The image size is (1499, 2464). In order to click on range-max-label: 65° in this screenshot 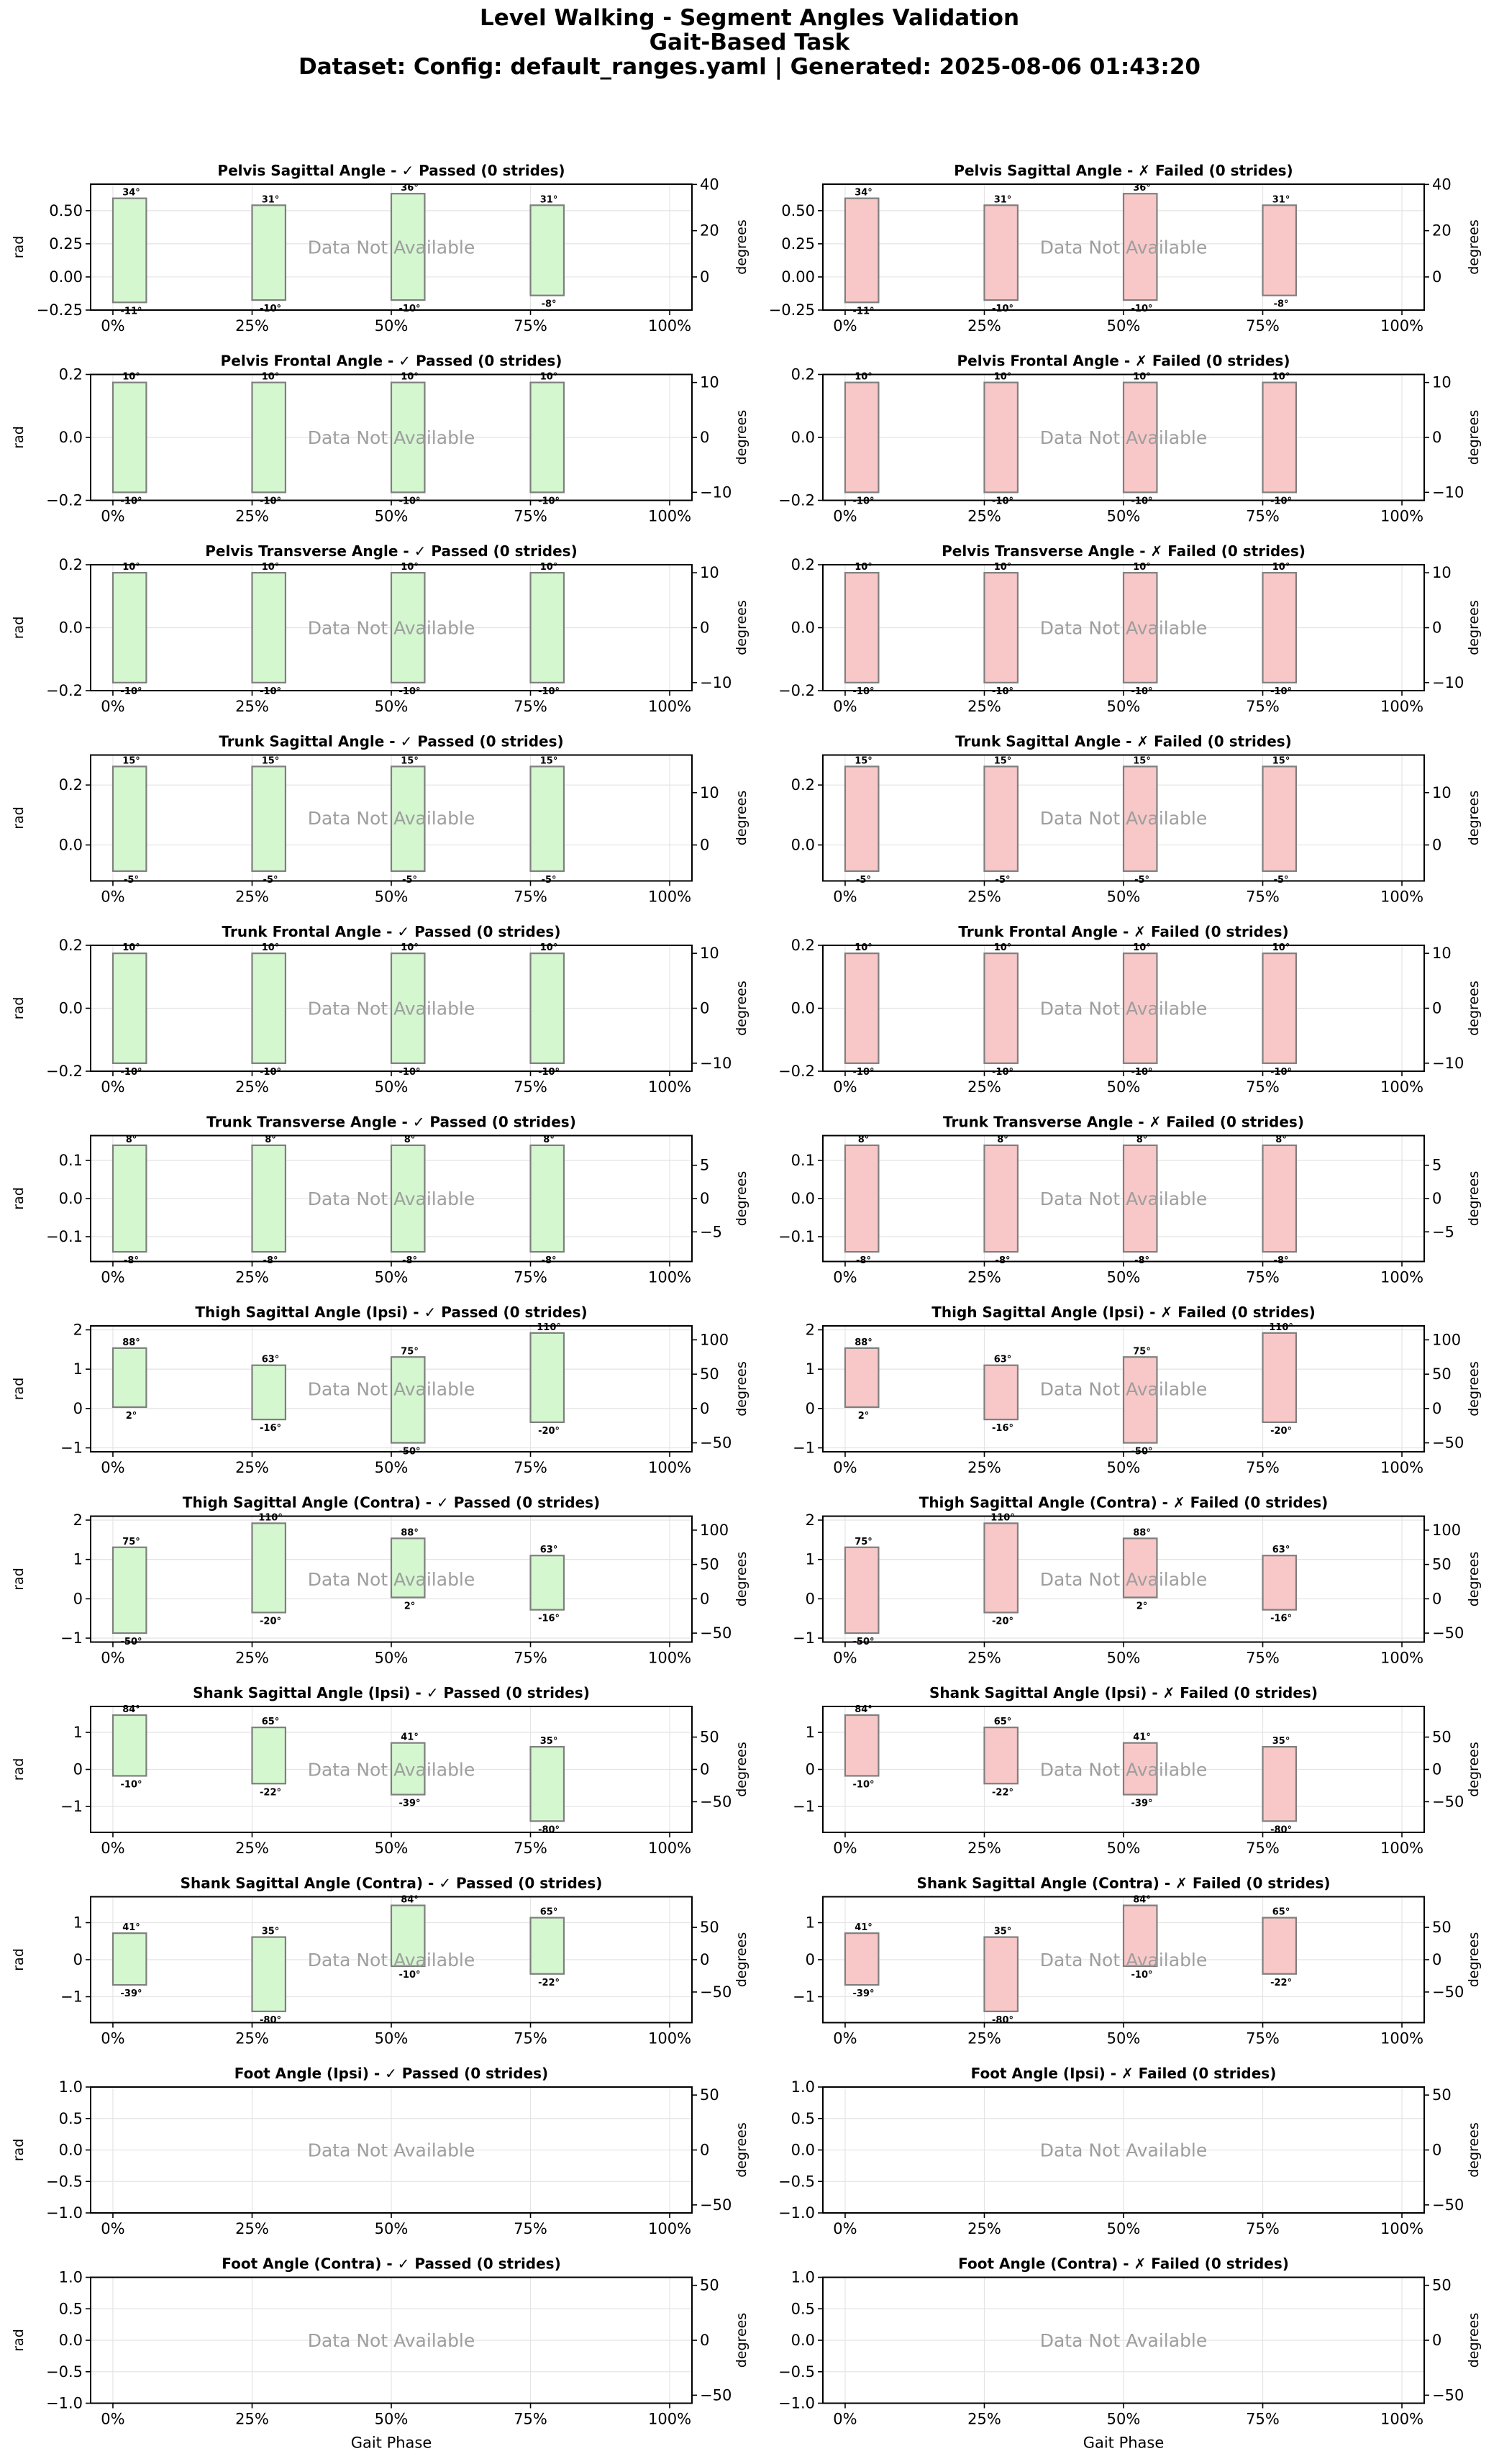, I will do `click(1281, 1912)`.